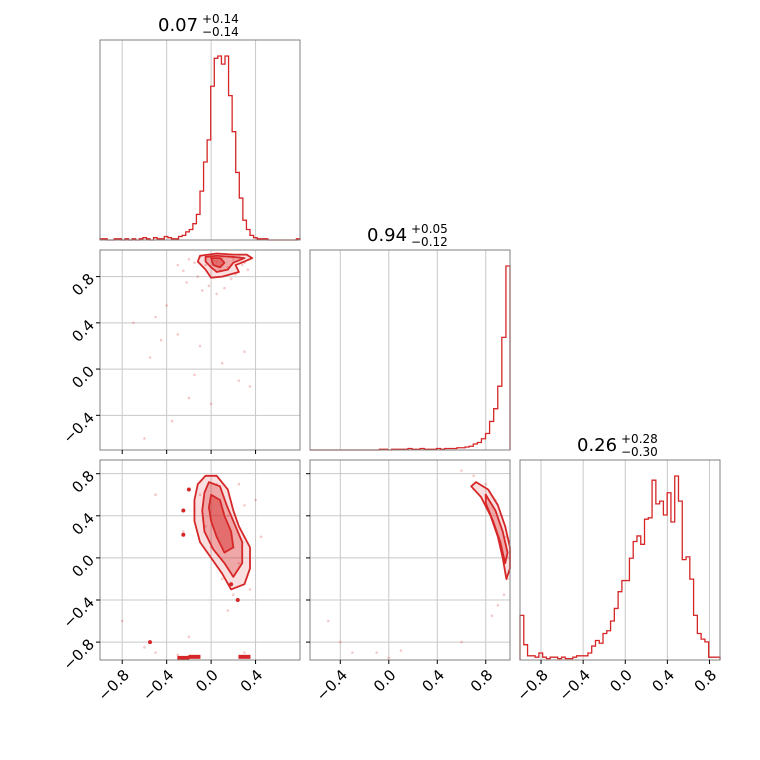  Describe the element at coordinates (597, 445) in the screenshot. I see `title-value: 0.26` at that location.